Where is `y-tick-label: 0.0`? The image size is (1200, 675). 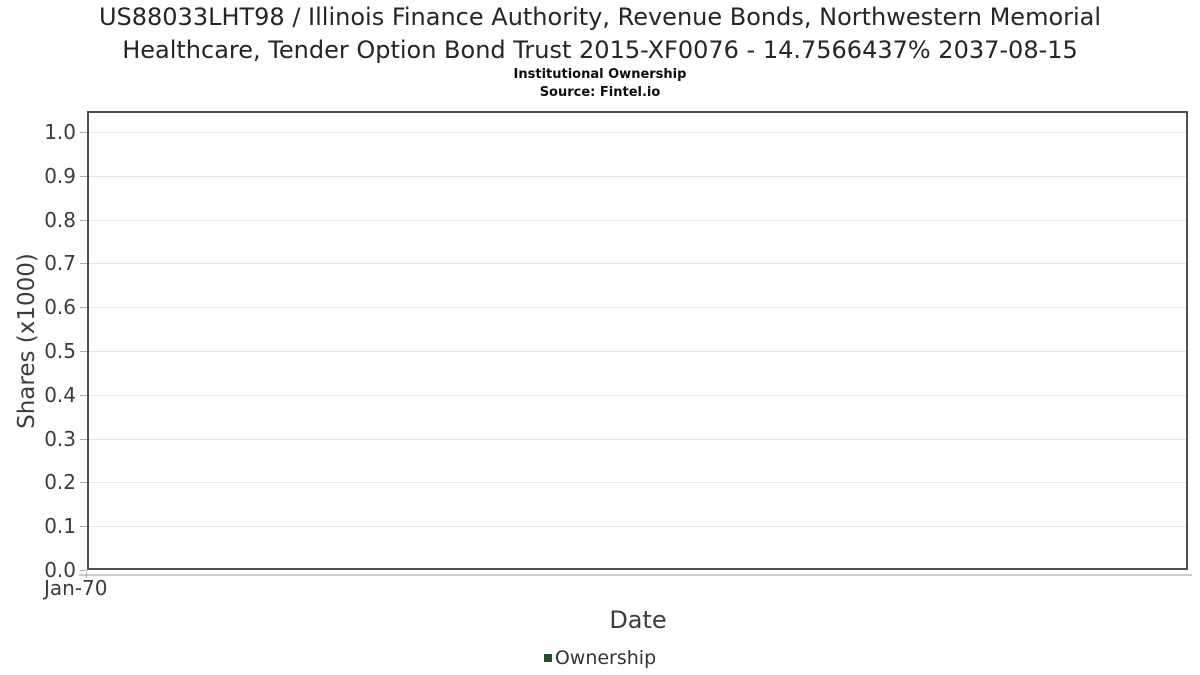 y-tick-label: 0.0 is located at coordinates (60, 570).